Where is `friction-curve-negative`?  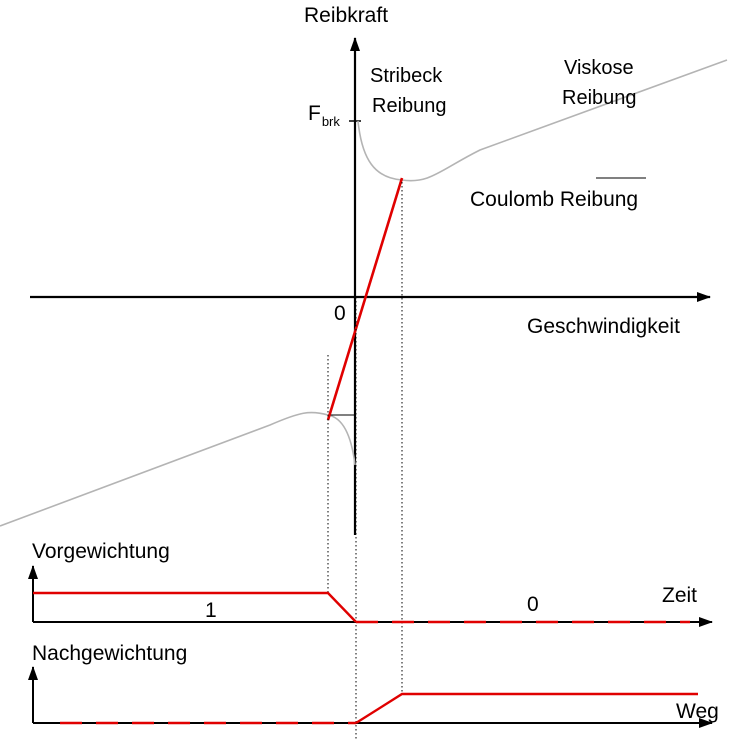 friction-curve-negative is located at coordinates (178, 469).